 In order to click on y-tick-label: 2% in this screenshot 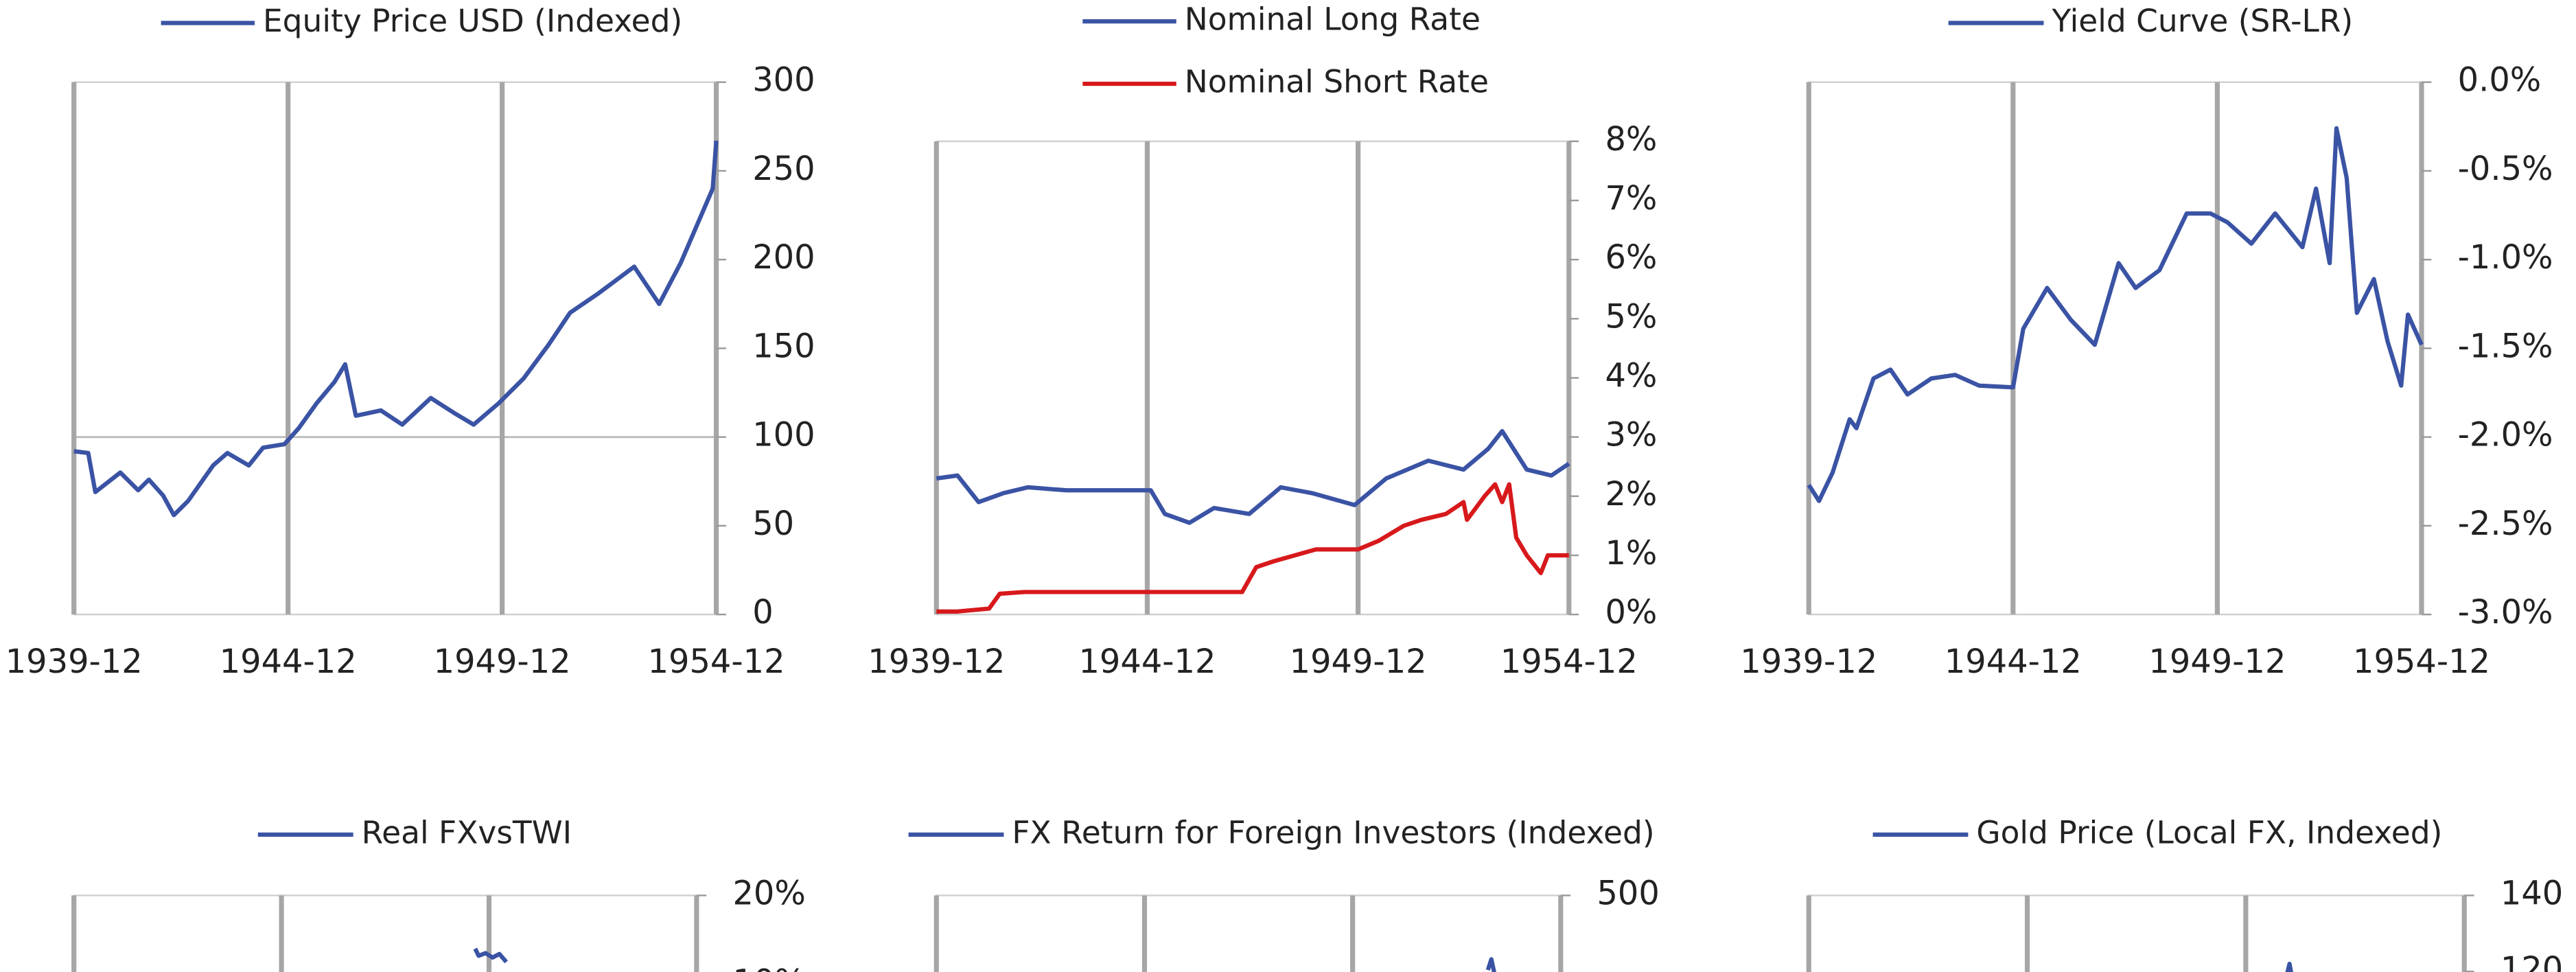, I will do `click(1631, 494)`.